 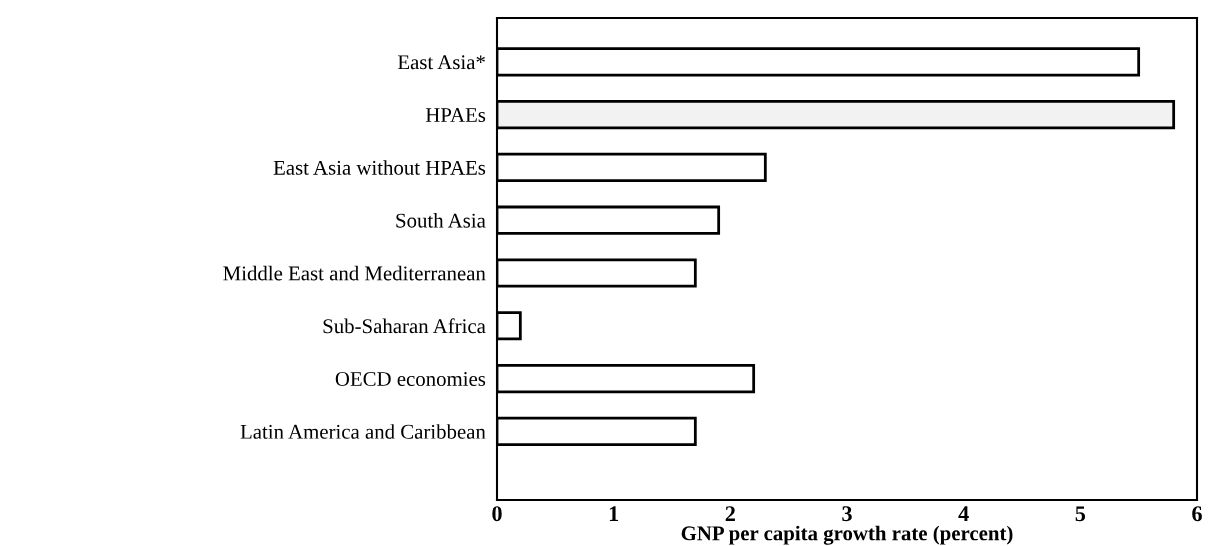 I want to click on x-tick-label: 4, so click(x=963, y=513).